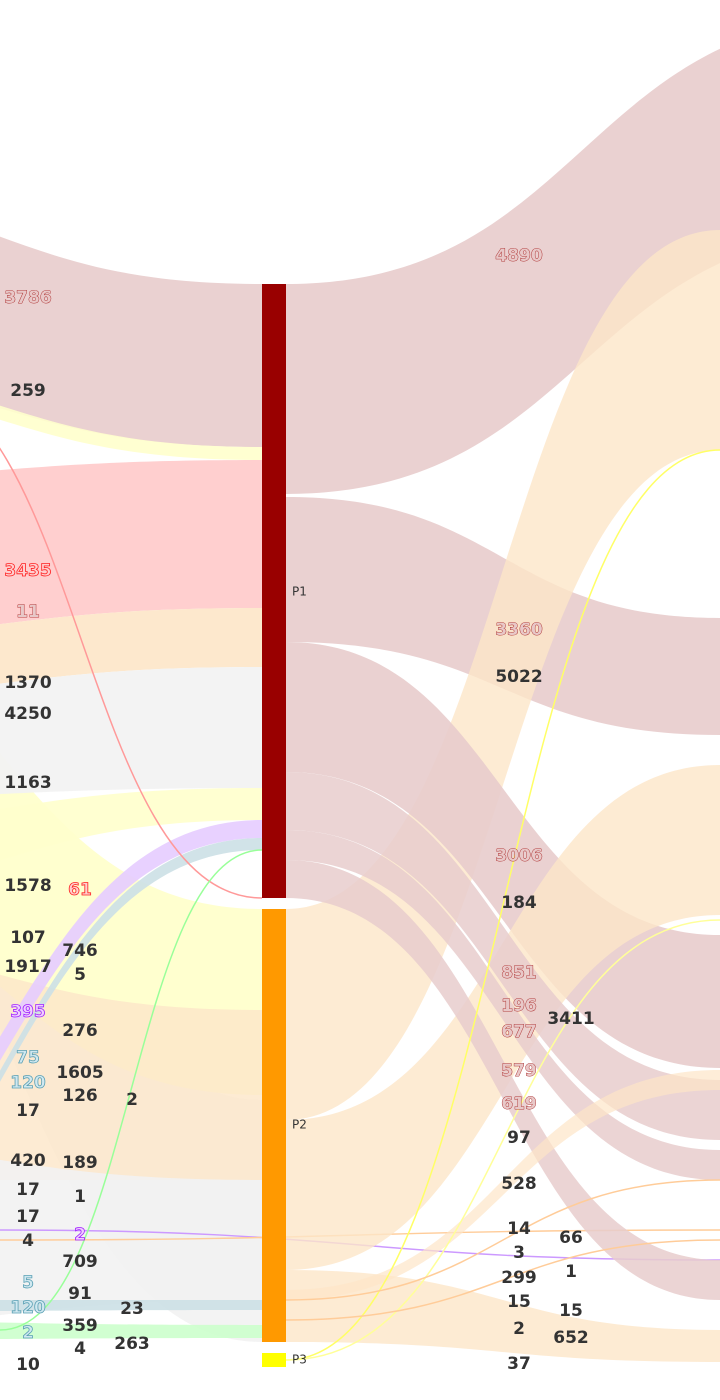 The height and width of the screenshot is (1400, 720). What do you see at coordinates (518, 630) in the screenshot?
I see `link-value-label: 3360` at bounding box center [518, 630].